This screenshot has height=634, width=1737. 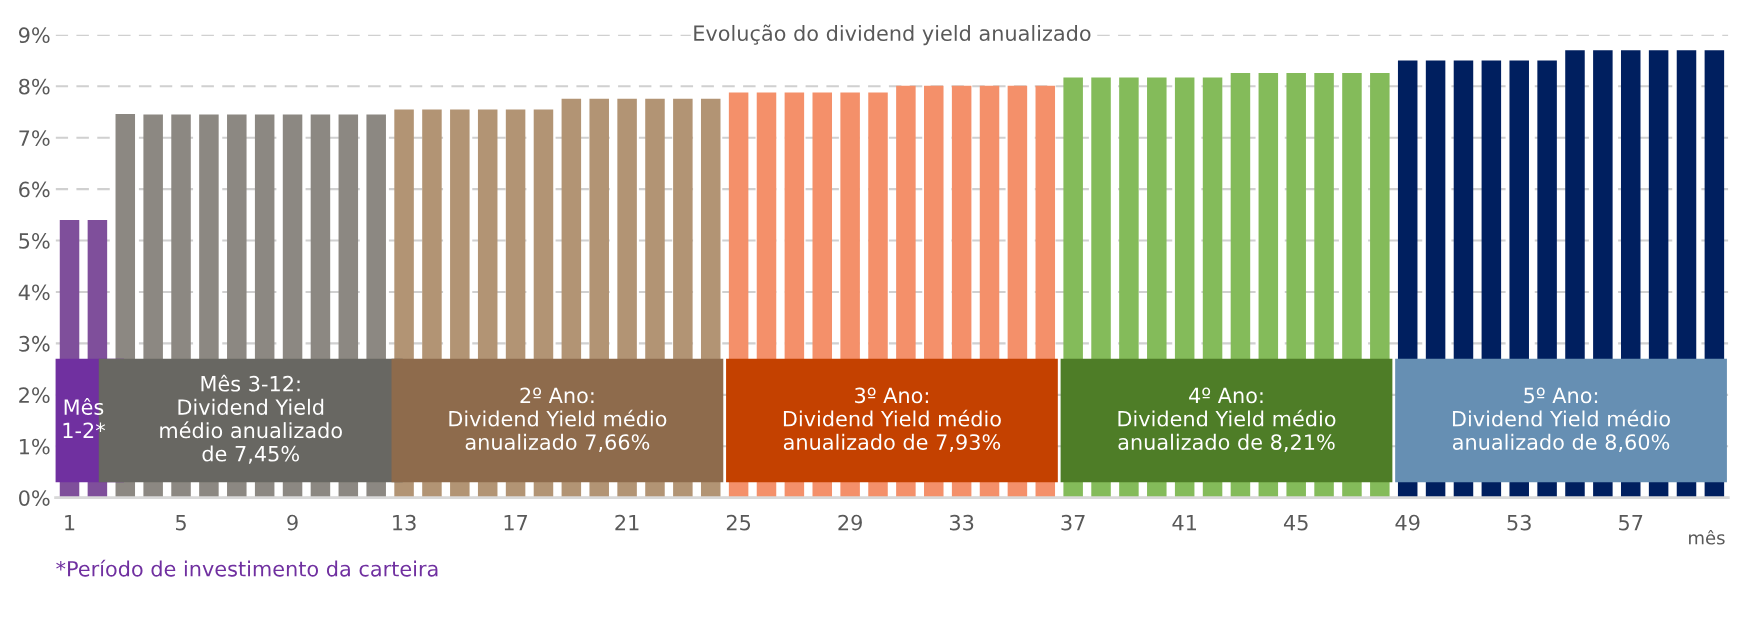 What do you see at coordinates (558, 420) in the screenshot?
I see `annotation: 2º Ano: Dividend Yield médio anualizado 7,66%` at bounding box center [558, 420].